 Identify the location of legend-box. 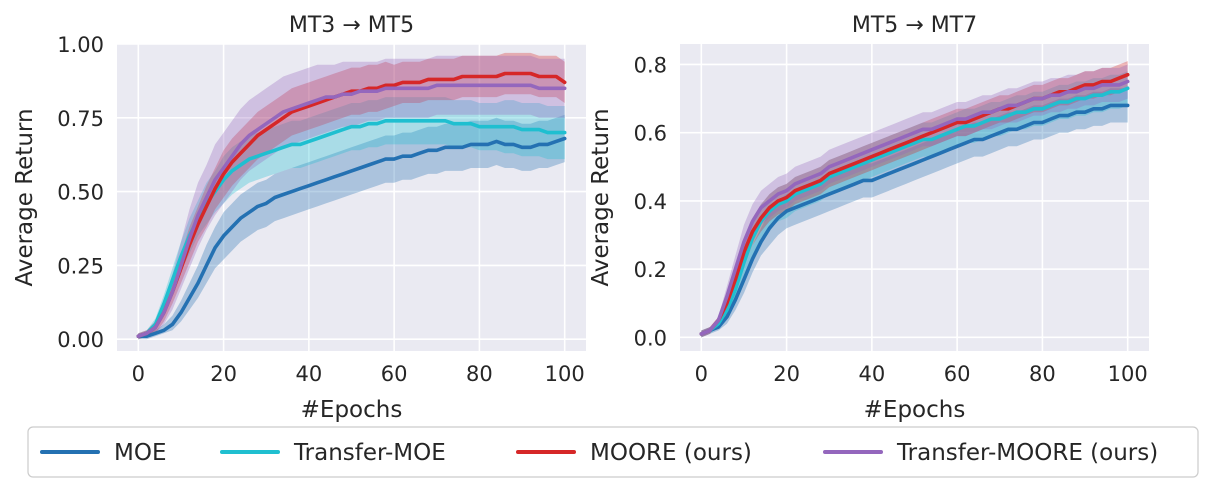
(613, 452).